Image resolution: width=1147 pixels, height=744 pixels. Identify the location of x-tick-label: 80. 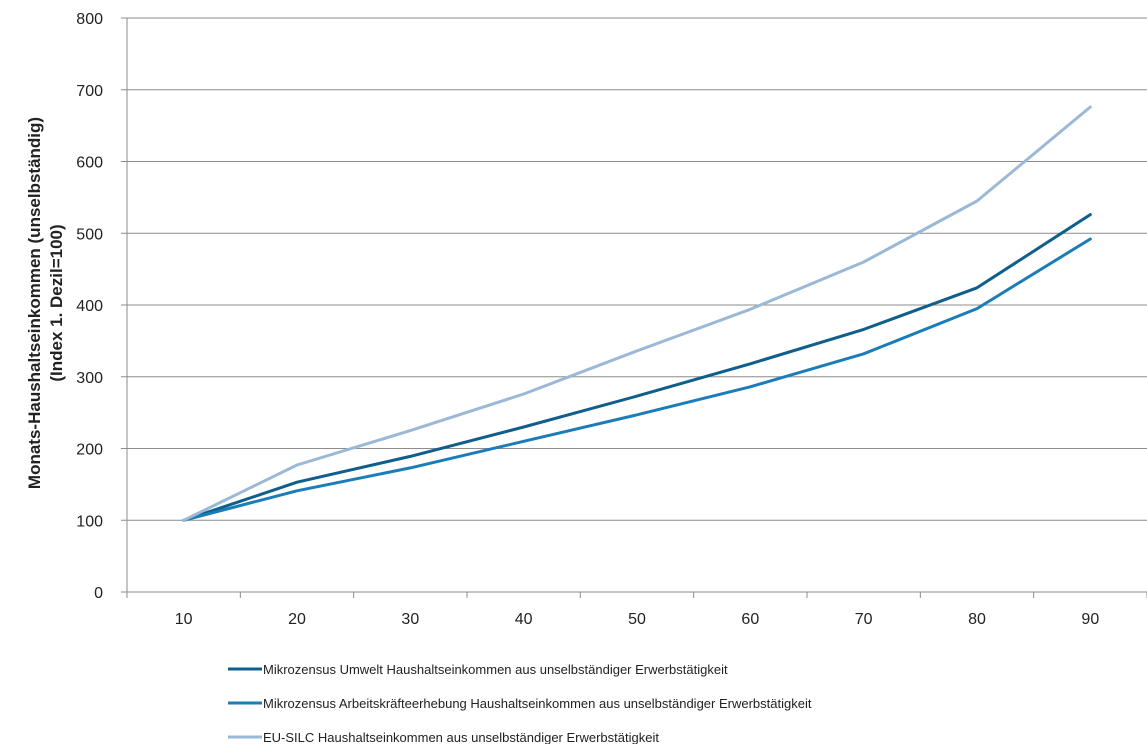
(977, 619).